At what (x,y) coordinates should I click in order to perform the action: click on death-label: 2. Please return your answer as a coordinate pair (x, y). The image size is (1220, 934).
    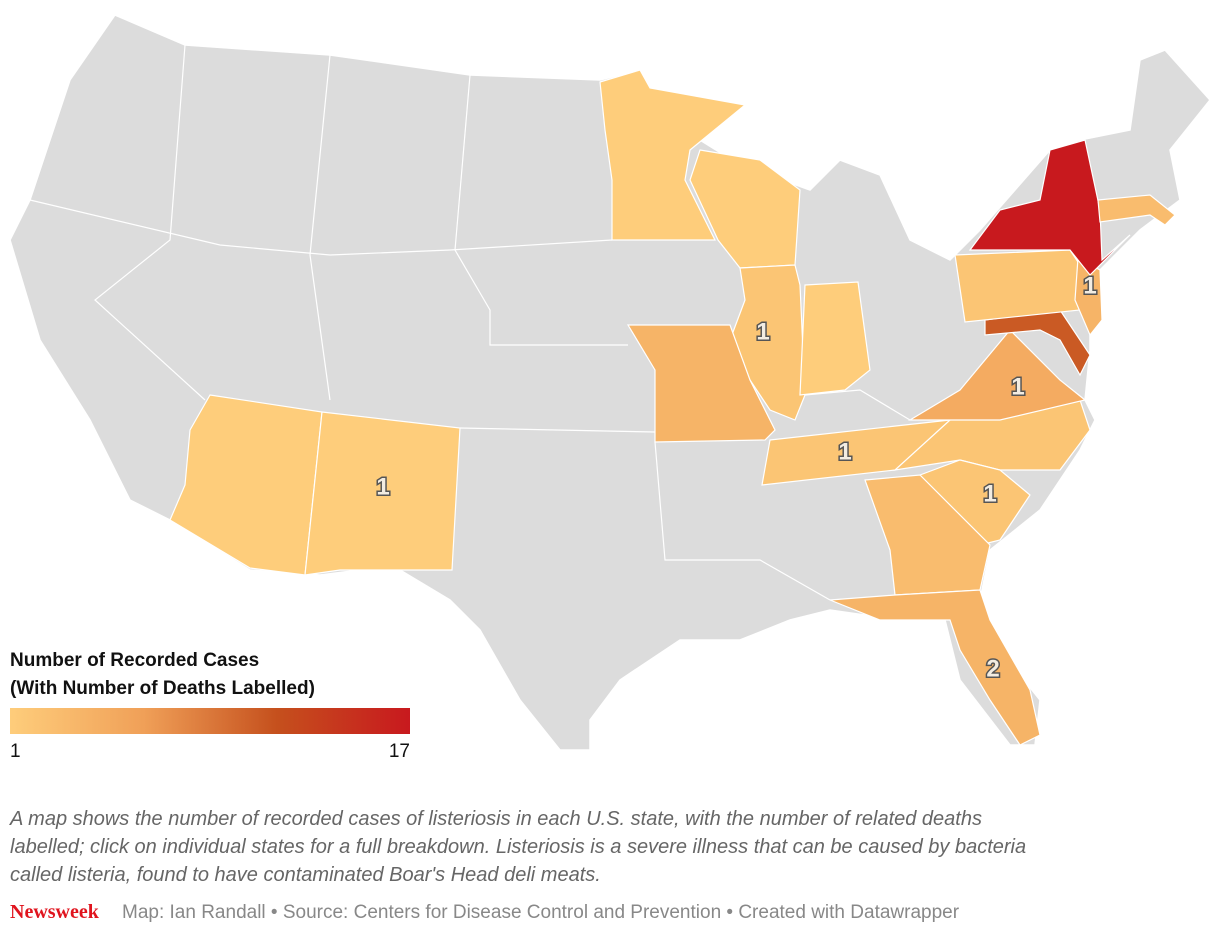
    Looking at the image, I should click on (992, 668).